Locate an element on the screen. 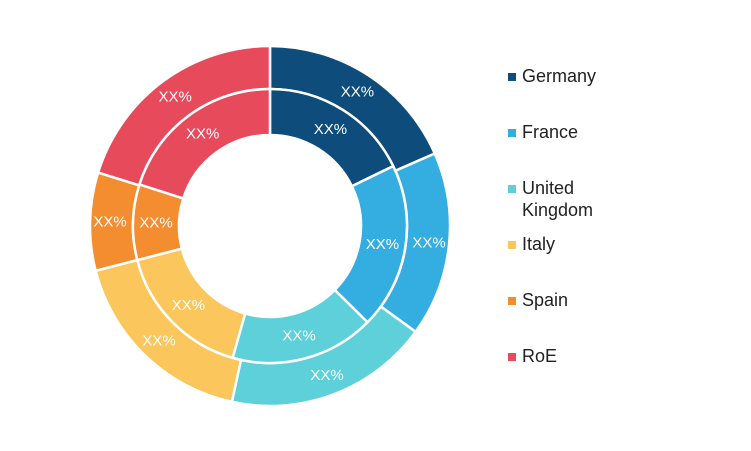  legend-item-roe: RoE is located at coordinates (532, 356).